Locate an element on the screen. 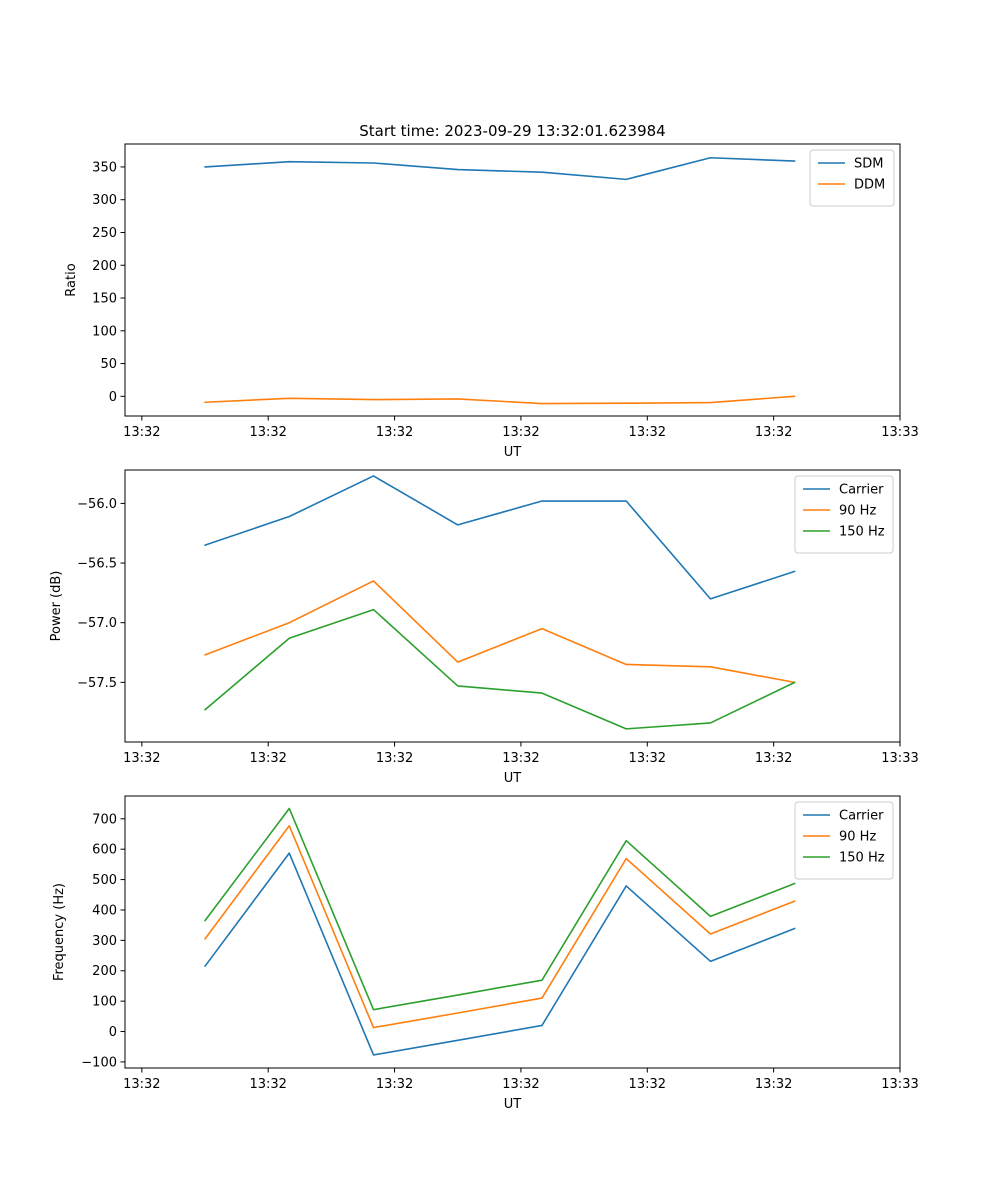 This screenshot has width=1000, height=1200. y-tick-label: −100 is located at coordinates (99, 1062).